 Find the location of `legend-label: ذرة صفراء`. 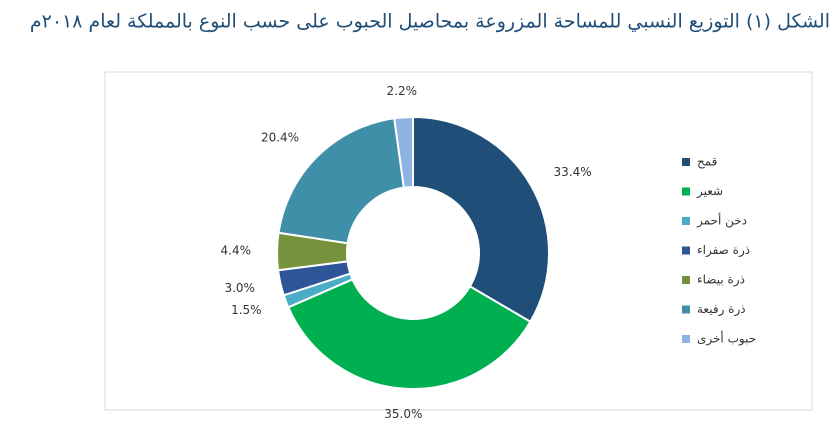

legend-label: ذرة صفراء is located at coordinates (723, 250).